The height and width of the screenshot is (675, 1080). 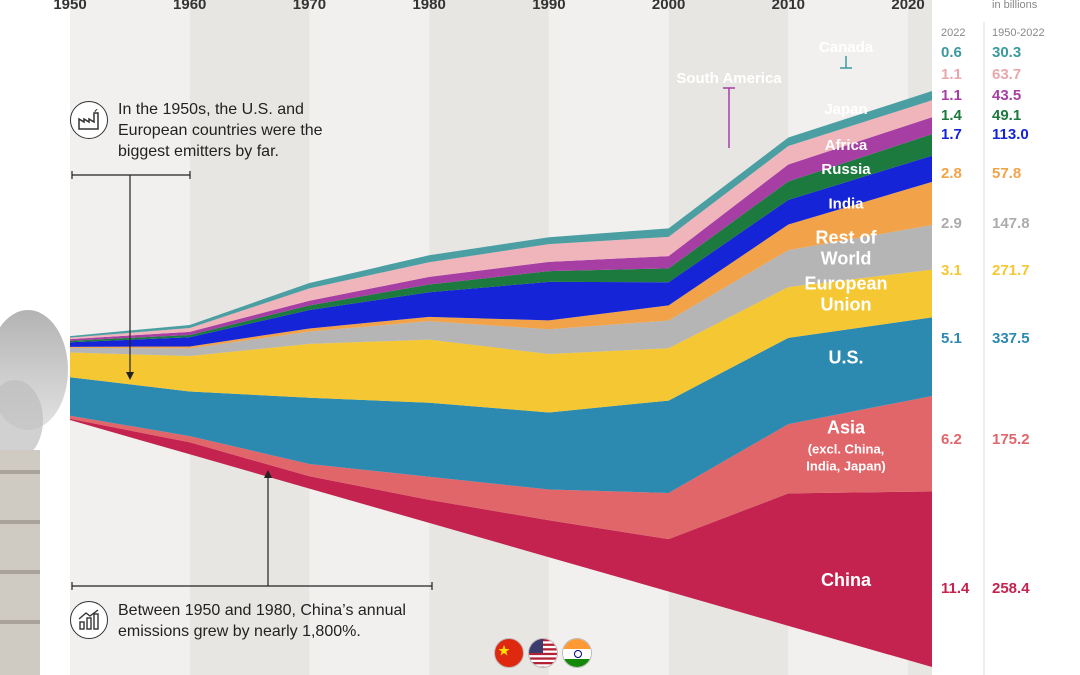 I want to click on x-tick-label: 1990, so click(x=548, y=6).